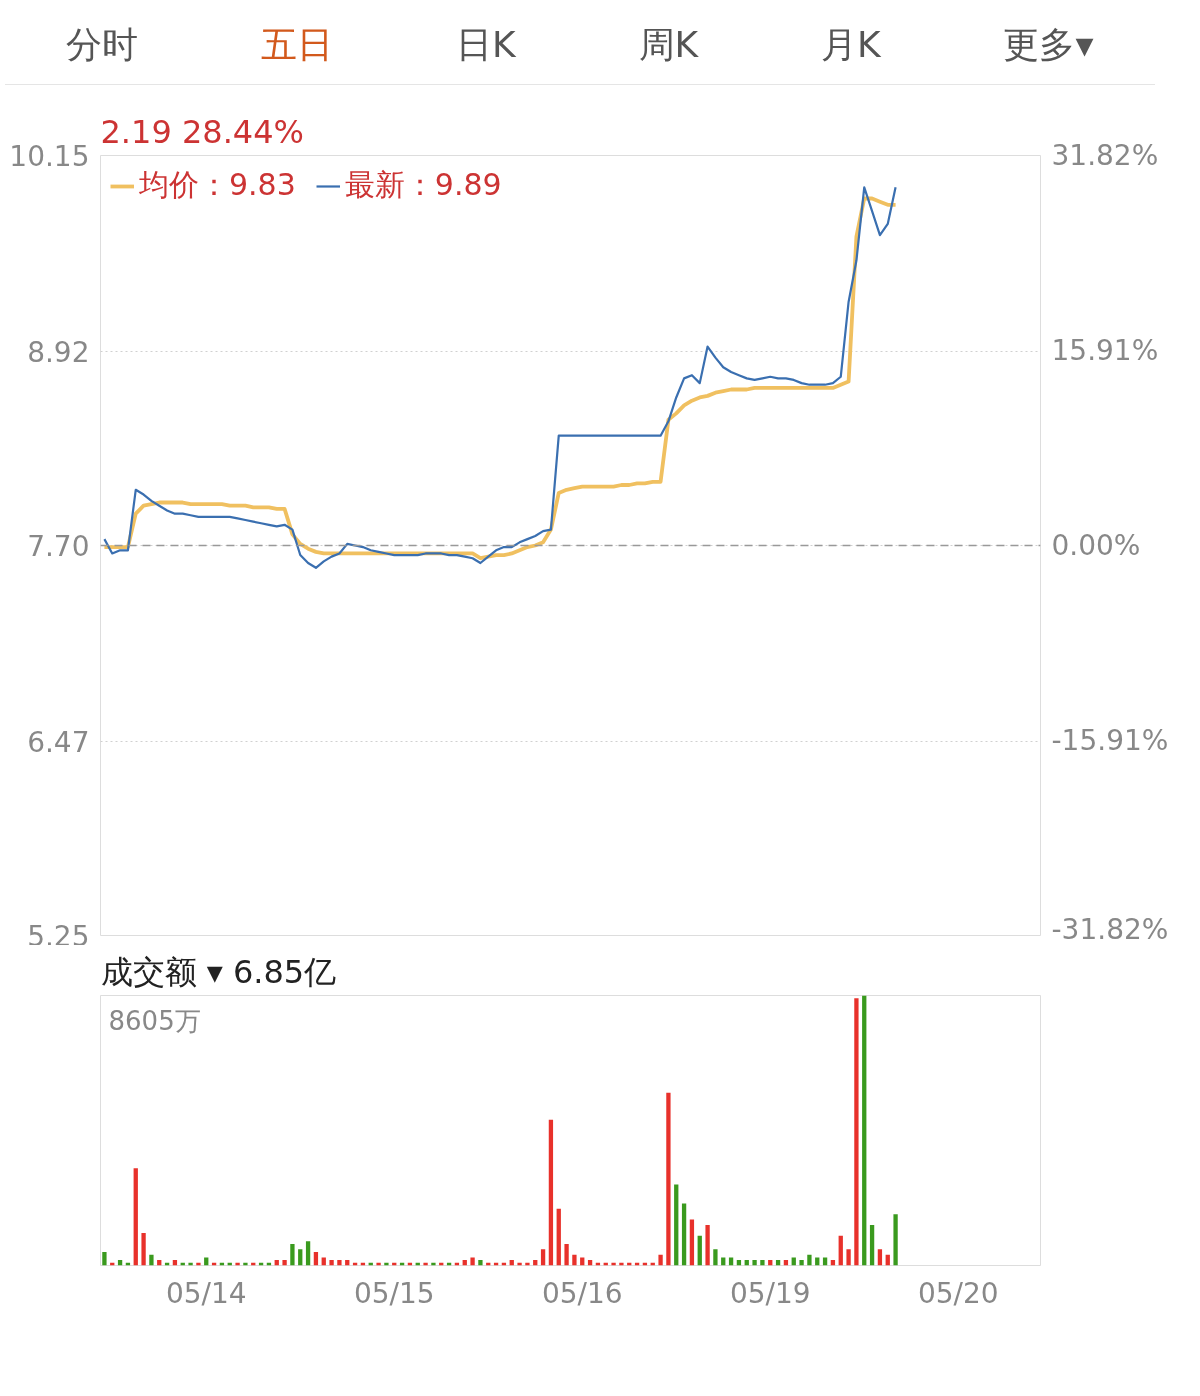 The image size is (1200, 1396). I want to click on y-tick-label: 7.70, so click(58, 546).